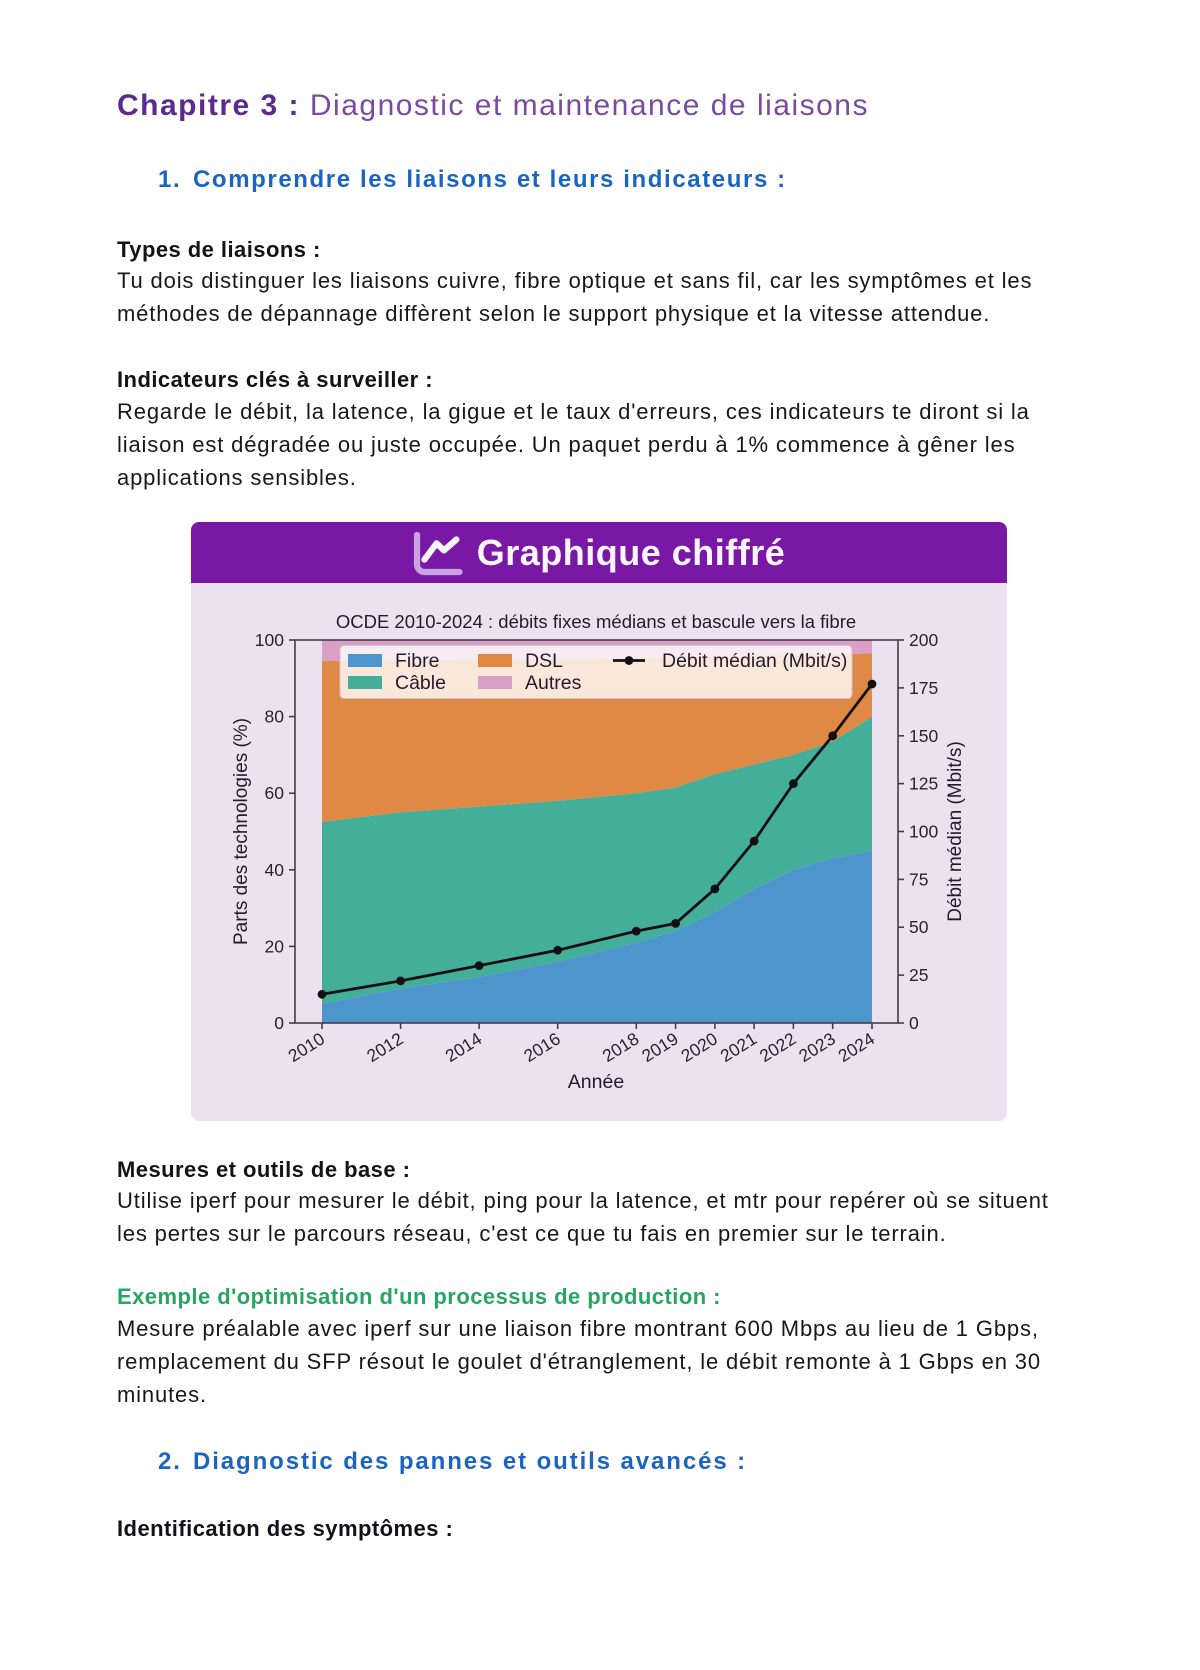 This screenshot has width=1200, height=1670. Describe the element at coordinates (923, 784) in the screenshot. I see `svg-text: 125` at that location.